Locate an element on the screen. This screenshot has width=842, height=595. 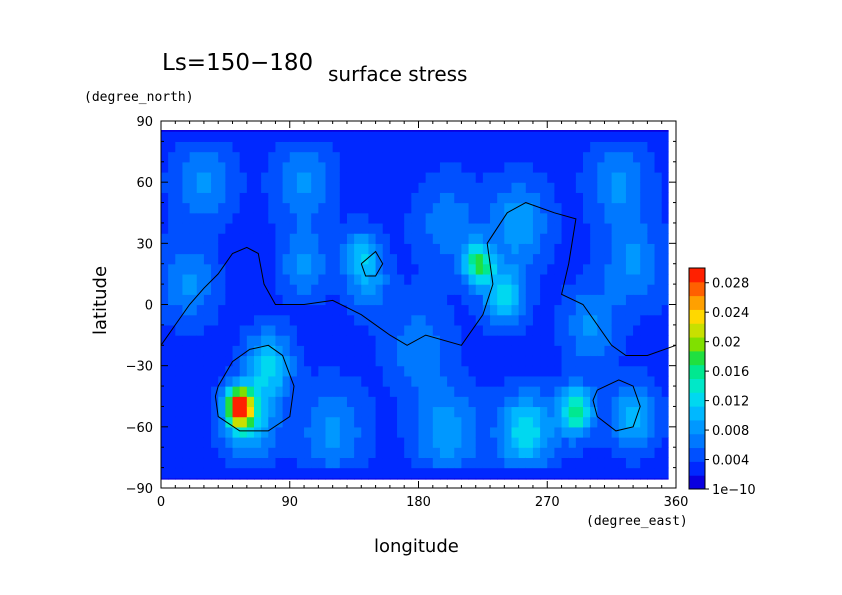
argyre-basin is located at coordinates (616, 405).